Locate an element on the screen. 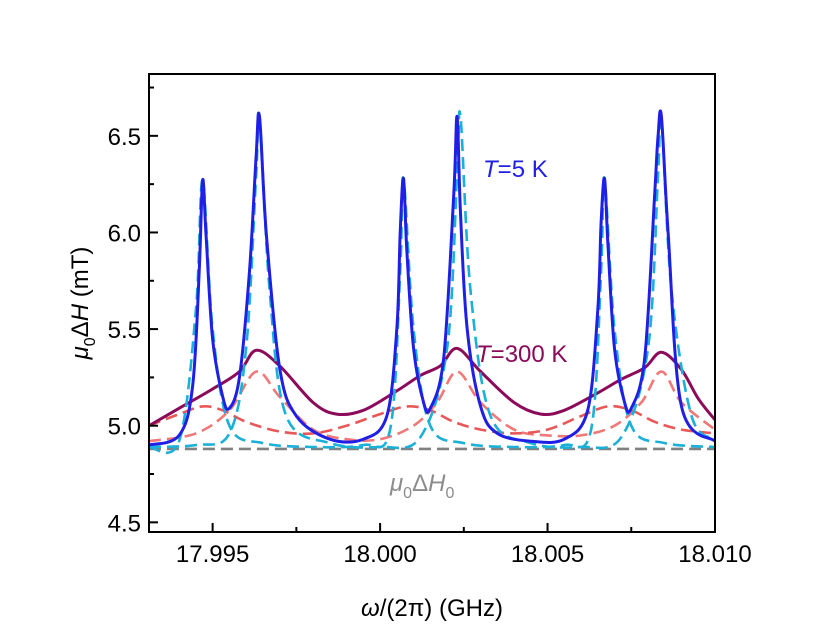 This screenshot has height=638, width=830. y-tick-label: 6.0 is located at coordinates (124, 233).